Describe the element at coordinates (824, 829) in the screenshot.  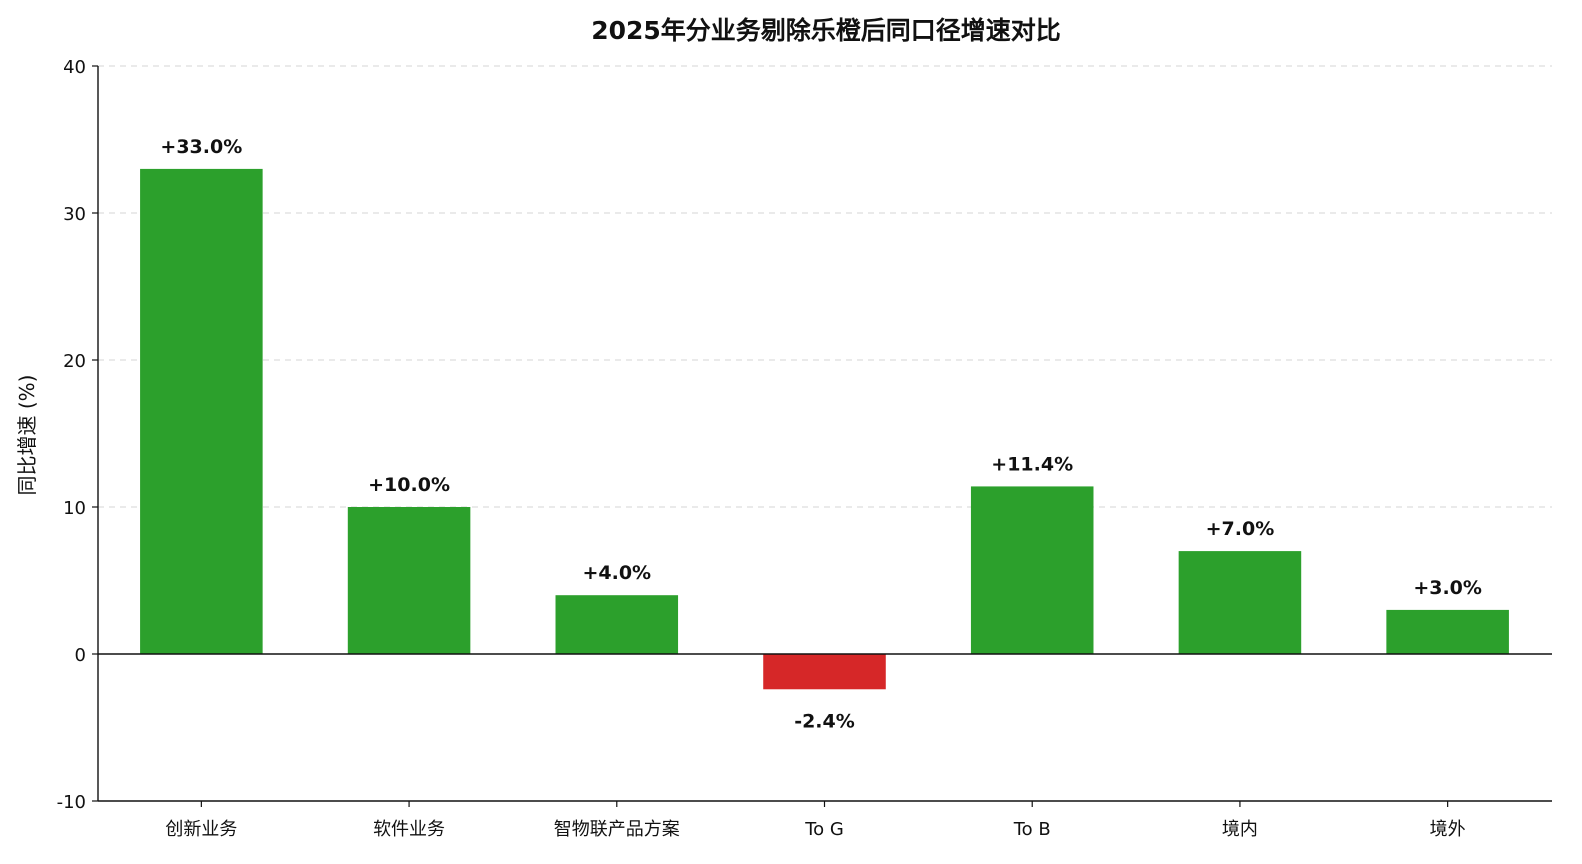
I see `x-tick-label: To G` at that location.